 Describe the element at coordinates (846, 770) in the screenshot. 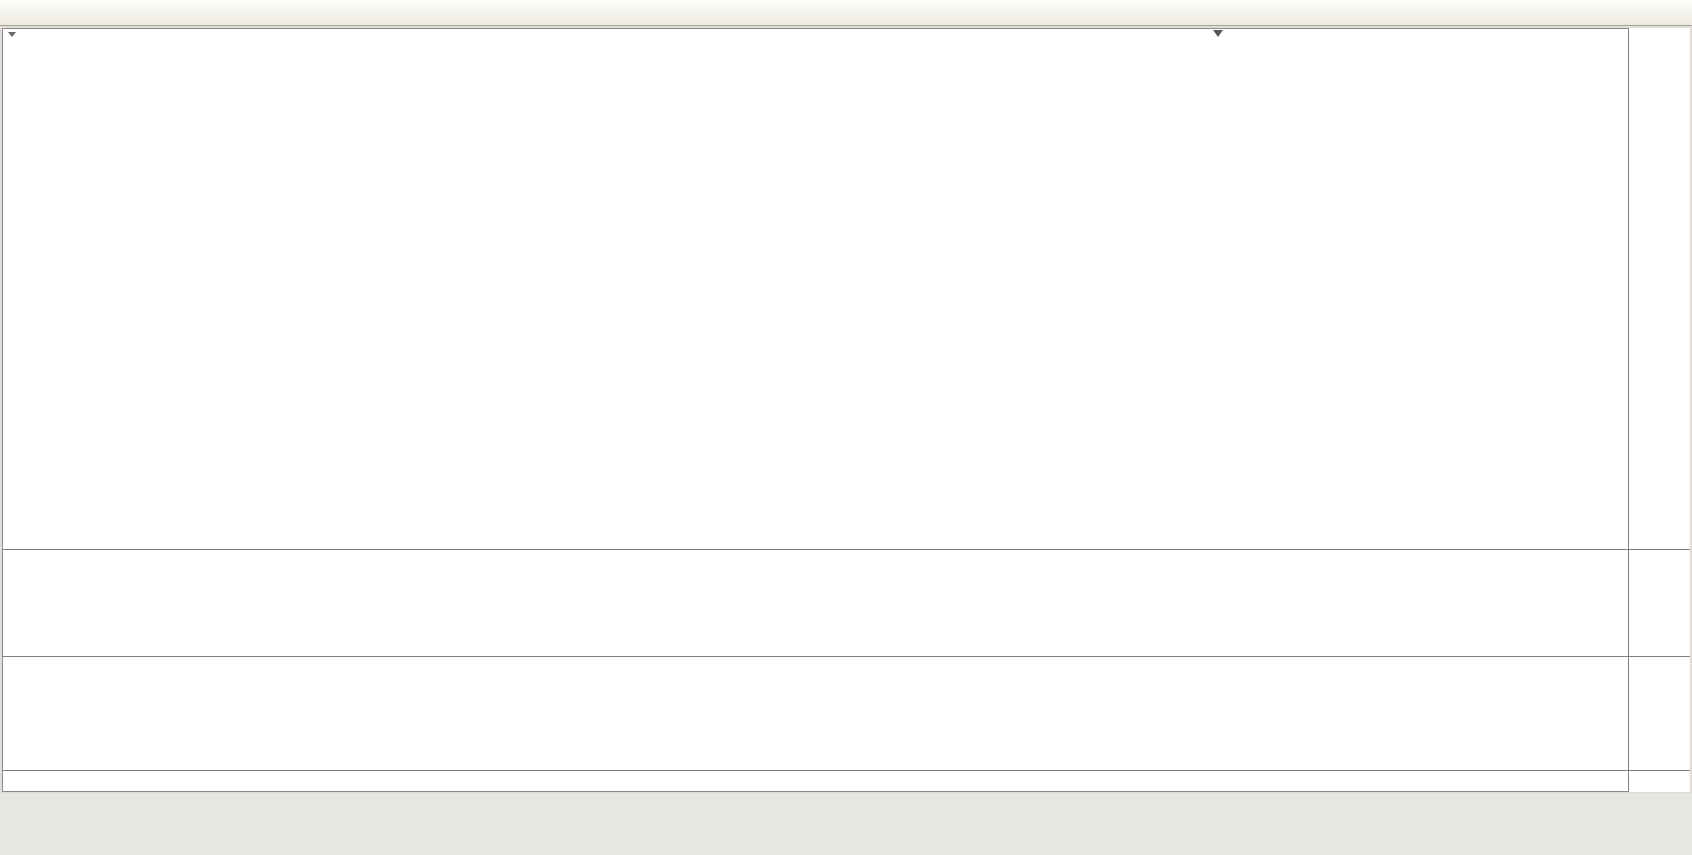

I see `time-axis-divider` at that location.